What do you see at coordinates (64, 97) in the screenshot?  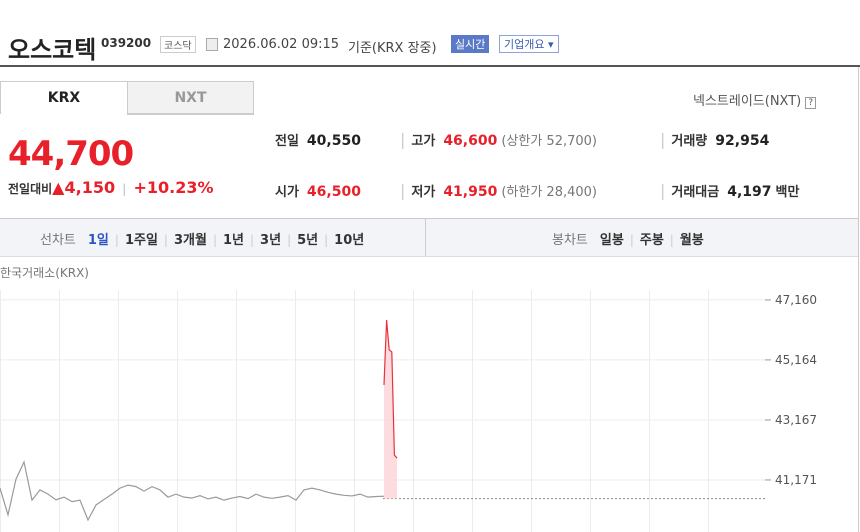 I see `tab-krx: KRX` at bounding box center [64, 97].